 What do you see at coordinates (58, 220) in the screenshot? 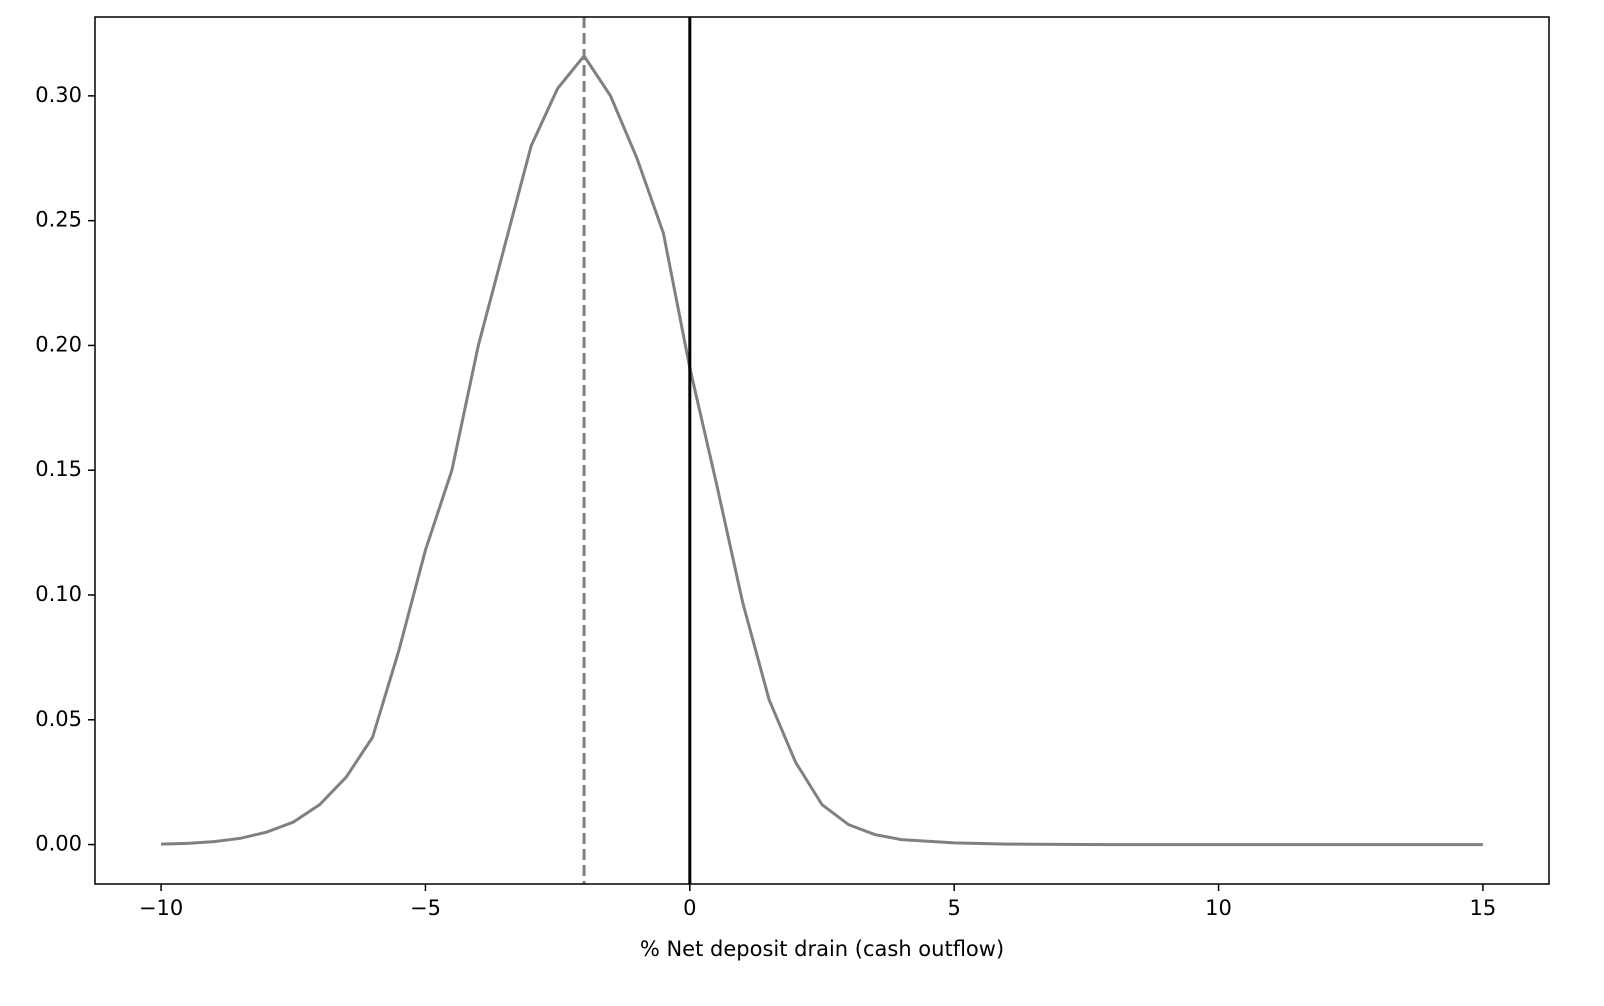
I see `y-tick-label: 0.25` at bounding box center [58, 220].